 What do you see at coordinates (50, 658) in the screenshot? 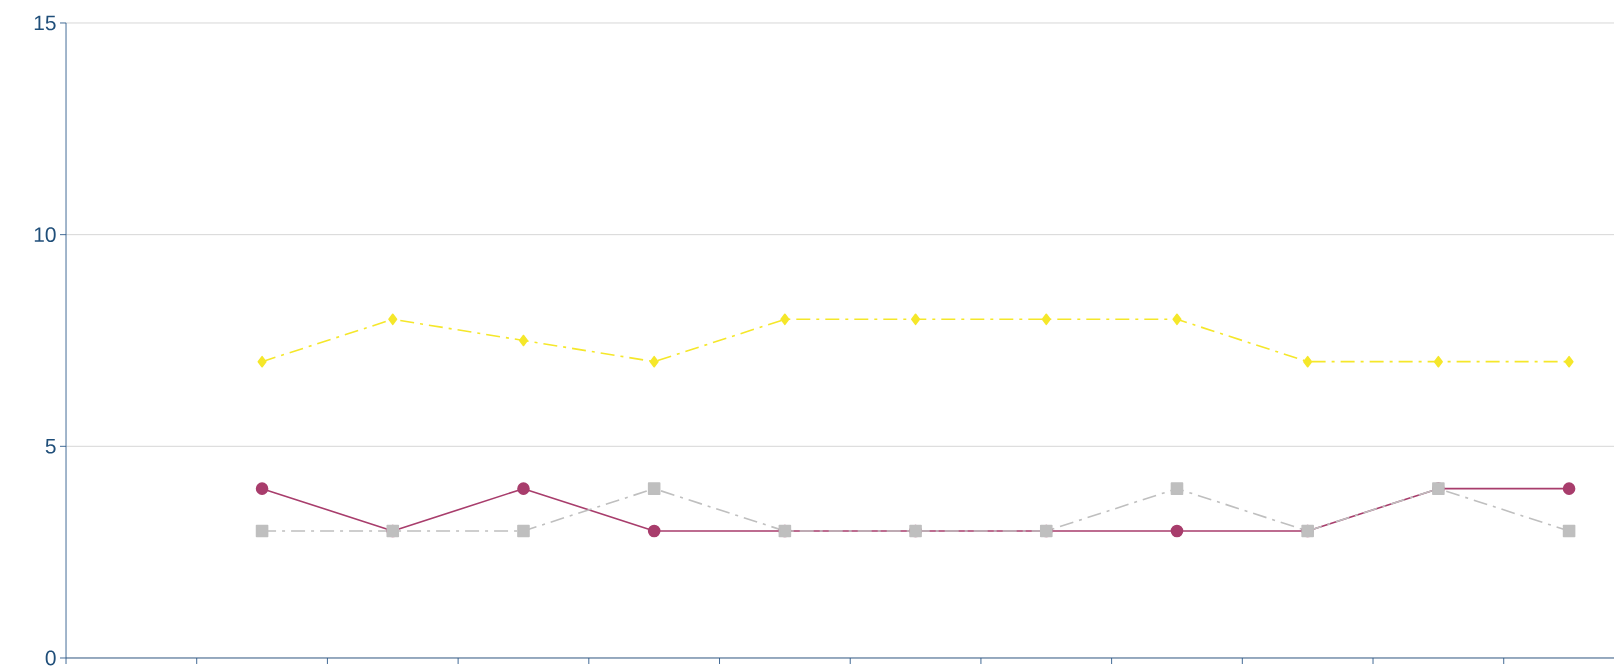
I see `y-tick-label: 0` at bounding box center [50, 658].